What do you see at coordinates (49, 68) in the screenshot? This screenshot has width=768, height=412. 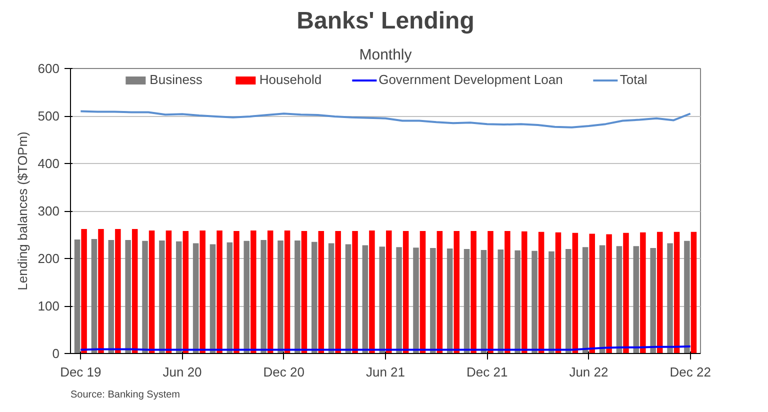 I see `y-tick-label: 600` at bounding box center [49, 68].